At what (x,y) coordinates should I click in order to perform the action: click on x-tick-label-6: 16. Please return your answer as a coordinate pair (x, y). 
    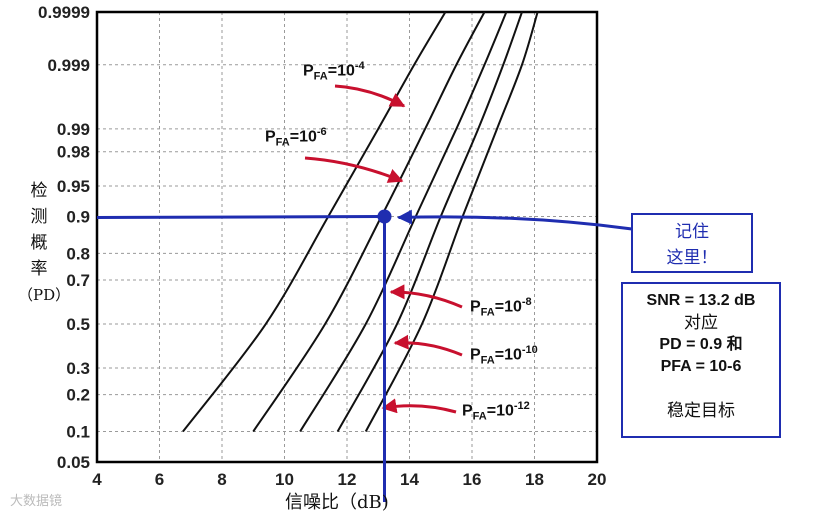
    Looking at the image, I should click on (472, 479).